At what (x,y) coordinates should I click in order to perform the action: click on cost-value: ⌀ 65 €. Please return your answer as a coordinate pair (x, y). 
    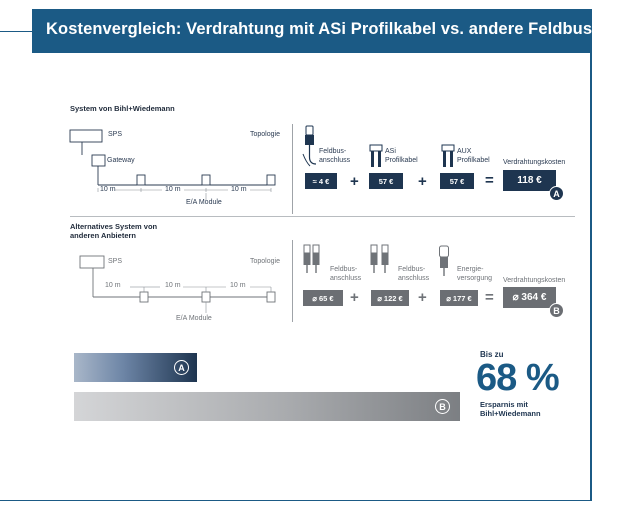
    Looking at the image, I should click on (323, 298).